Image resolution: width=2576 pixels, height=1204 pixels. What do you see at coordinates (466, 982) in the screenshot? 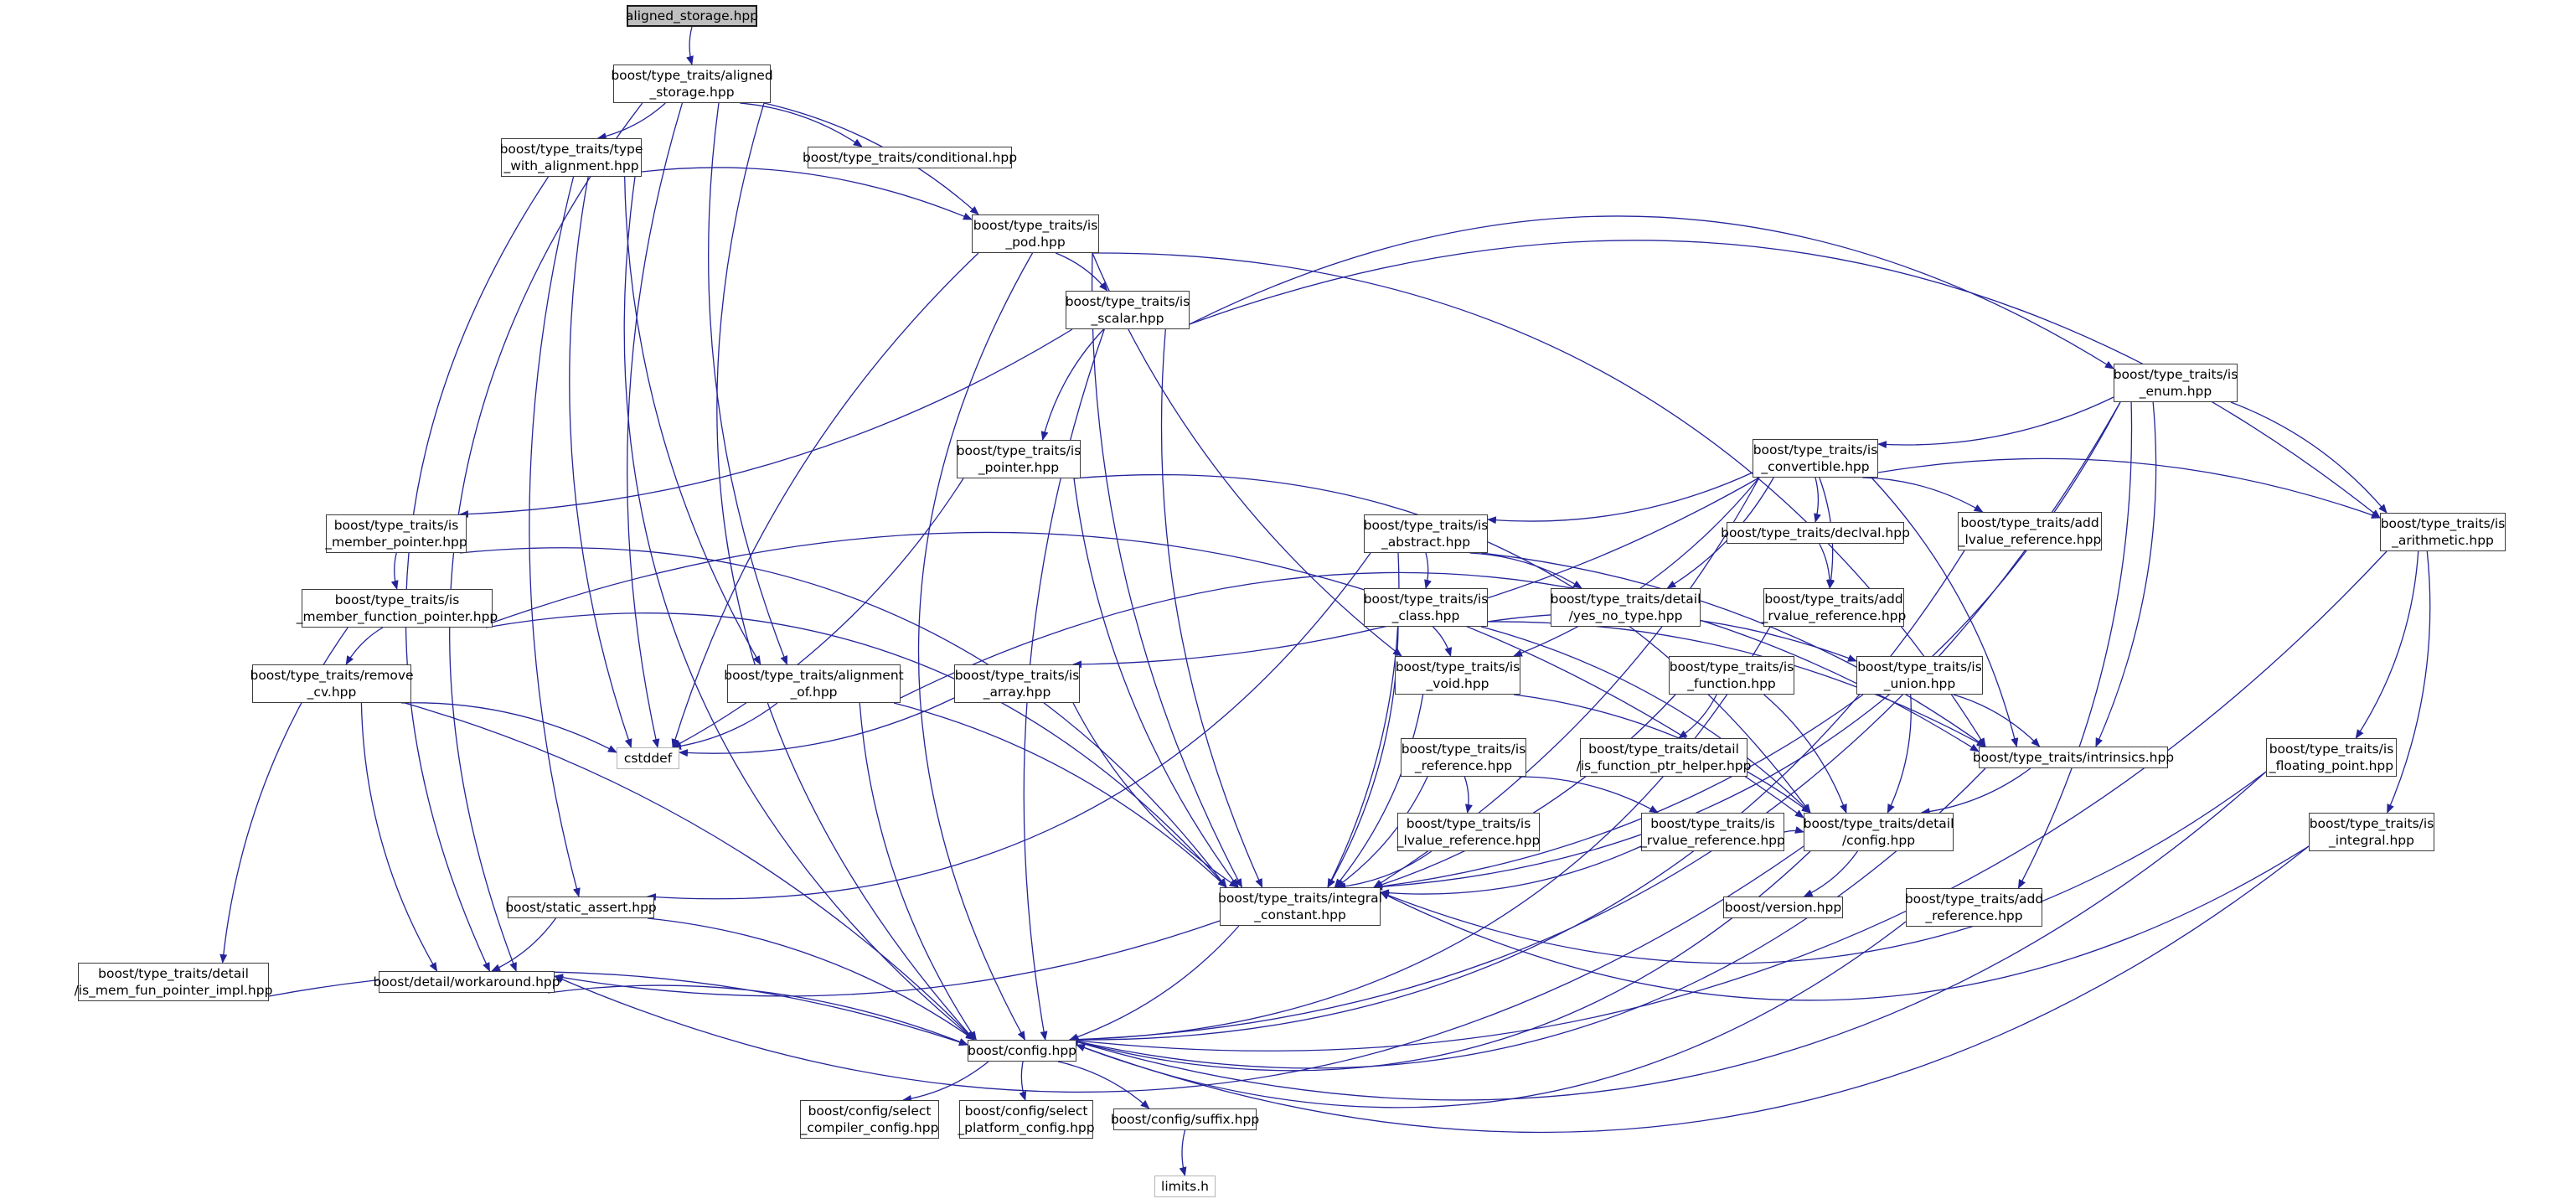
I see `node-workaround: boost/detail/workaround.hpp` at bounding box center [466, 982].